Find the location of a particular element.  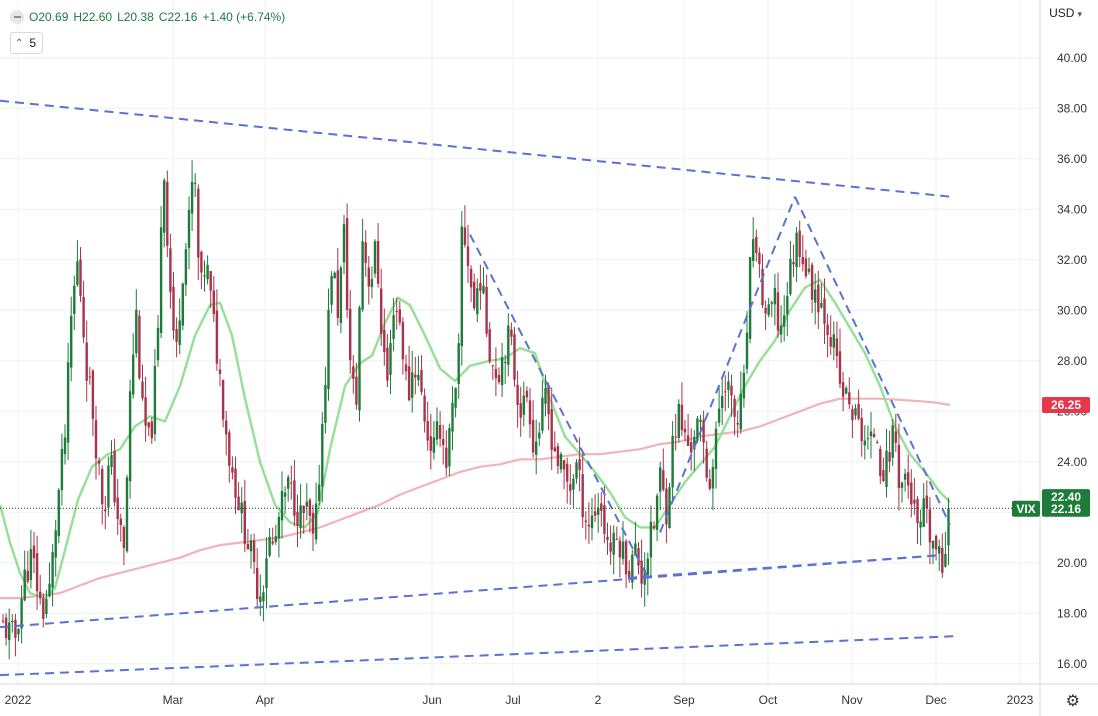

ma-long-badge-background is located at coordinates (1066, 404).